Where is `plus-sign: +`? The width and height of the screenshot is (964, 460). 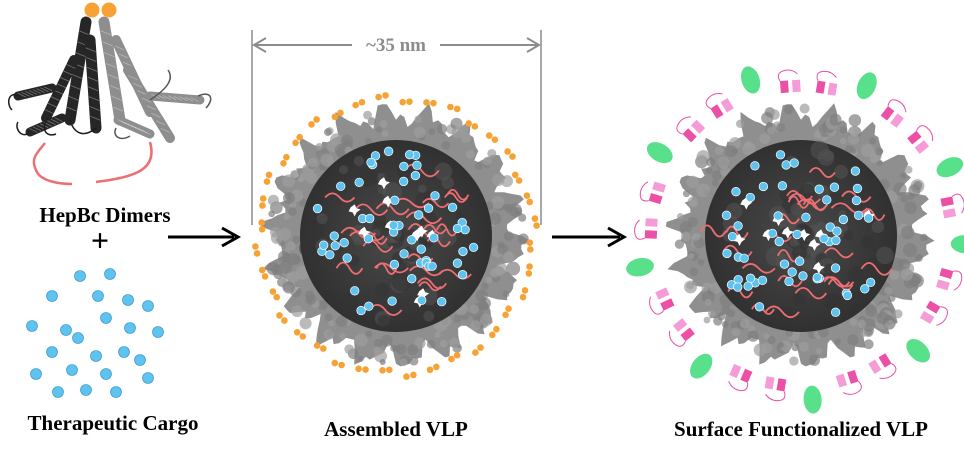
plus-sign: + is located at coordinates (100, 240).